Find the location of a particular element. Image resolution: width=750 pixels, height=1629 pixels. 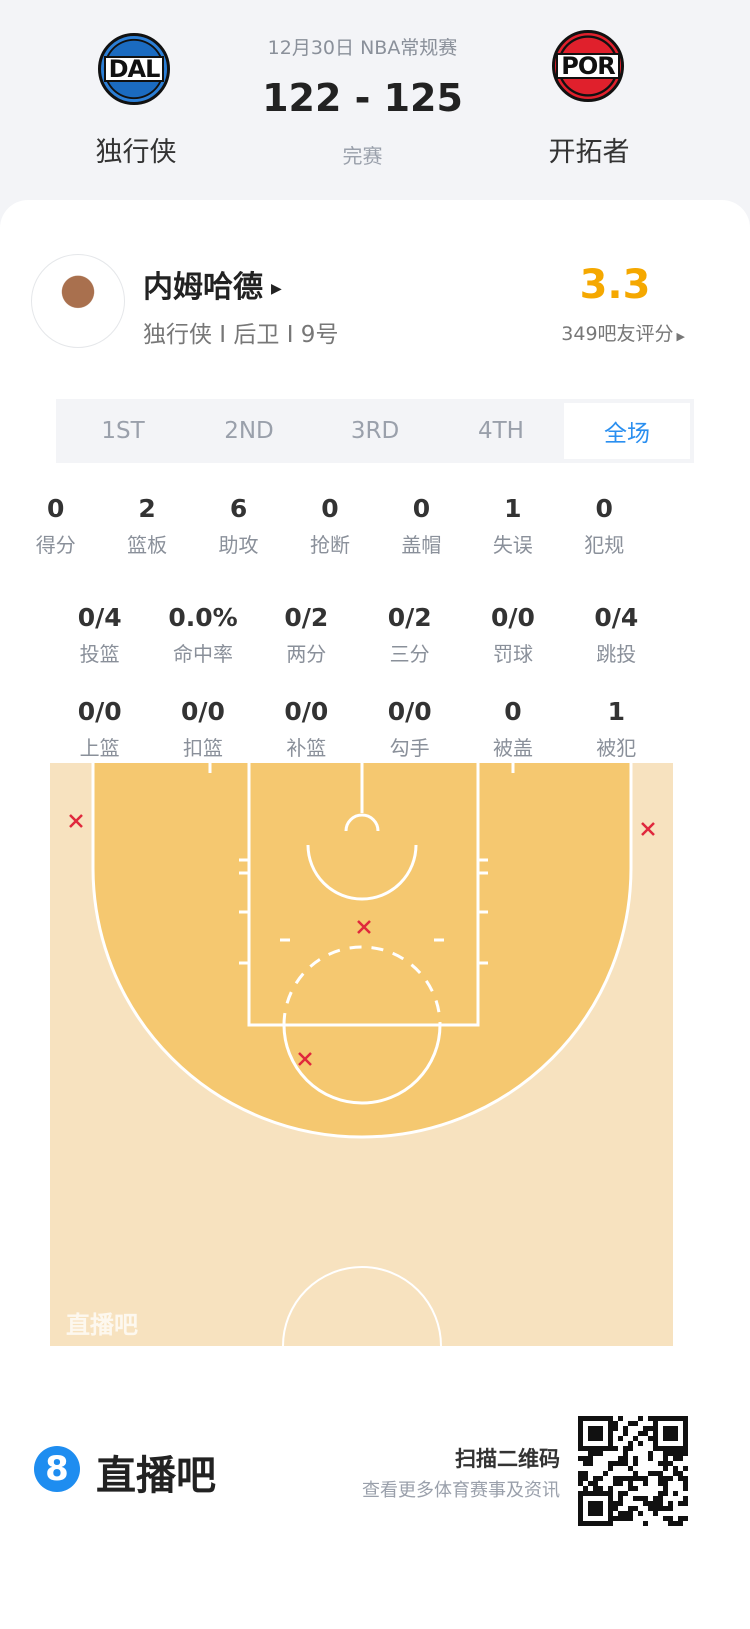

stat-stats_row2-3: 0/2 三分 is located at coordinates (409, 635).